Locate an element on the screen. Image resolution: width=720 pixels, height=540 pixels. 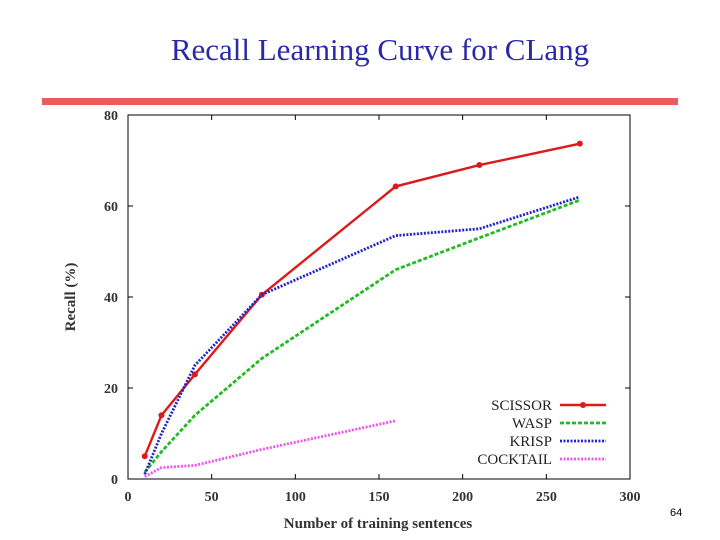
legend-label-wasp: WASP is located at coordinates (532, 424).